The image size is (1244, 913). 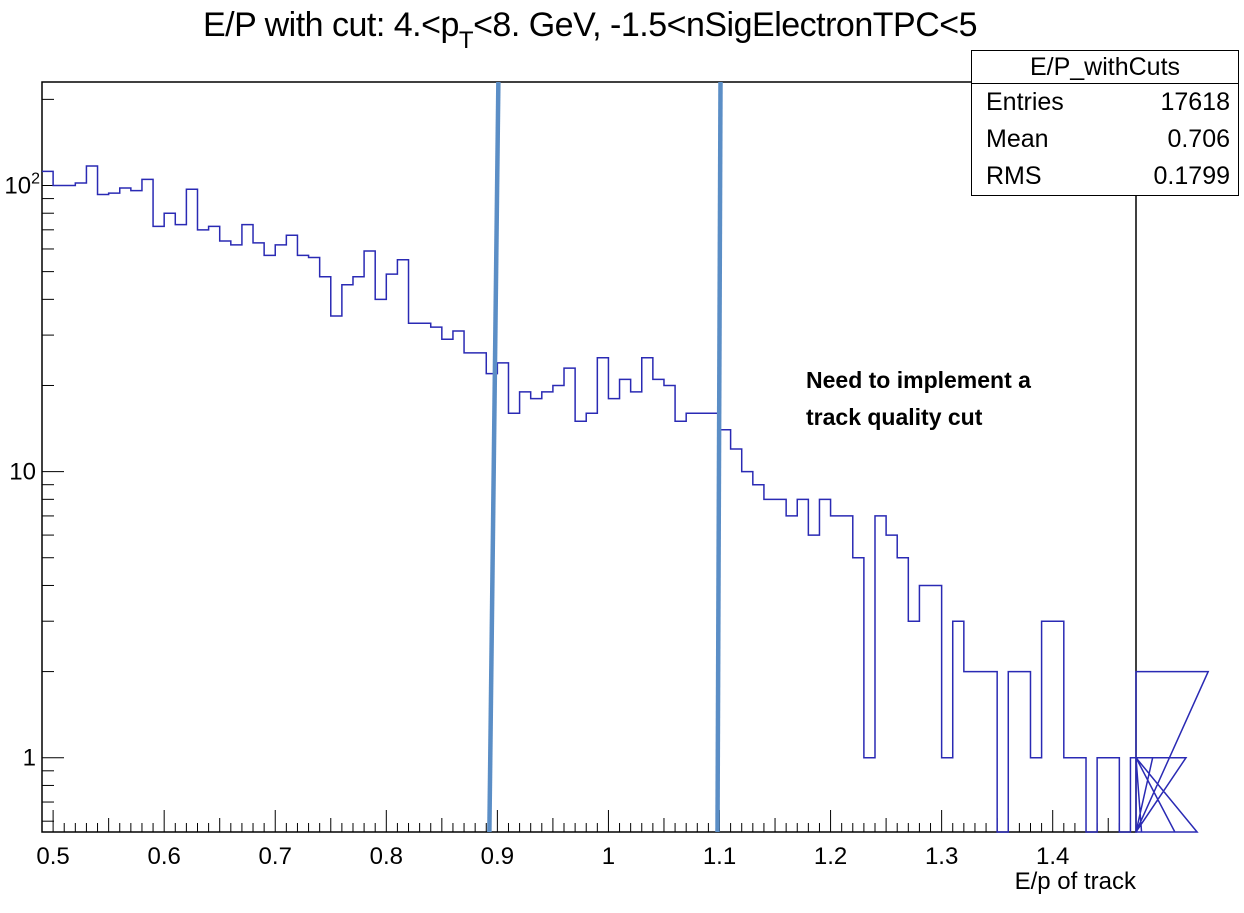 What do you see at coordinates (29, 758) in the screenshot?
I see `y-tick-label: 1` at bounding box center [29, 758].